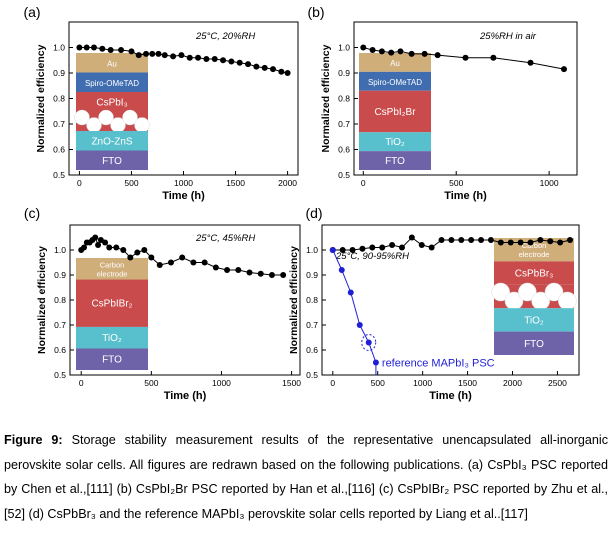 This screenshot has height=537, width=613. I want to click on highlight-ellipse, so click(369, 342).